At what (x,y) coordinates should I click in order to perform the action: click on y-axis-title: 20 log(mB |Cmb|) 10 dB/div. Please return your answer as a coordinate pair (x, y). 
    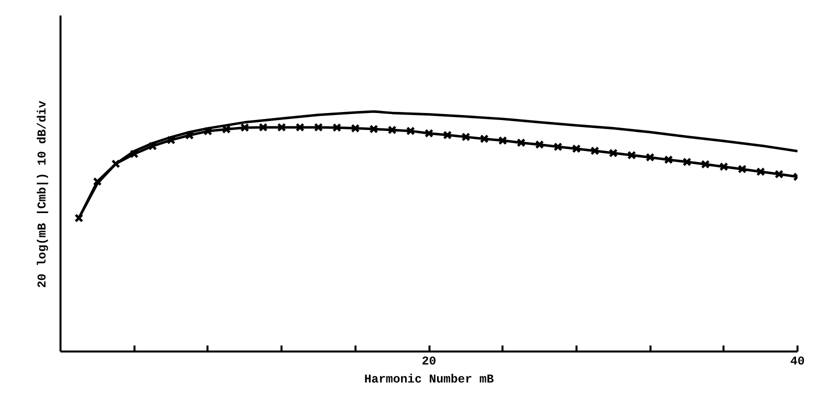
    Looking at the image, I should click on (43, 194).